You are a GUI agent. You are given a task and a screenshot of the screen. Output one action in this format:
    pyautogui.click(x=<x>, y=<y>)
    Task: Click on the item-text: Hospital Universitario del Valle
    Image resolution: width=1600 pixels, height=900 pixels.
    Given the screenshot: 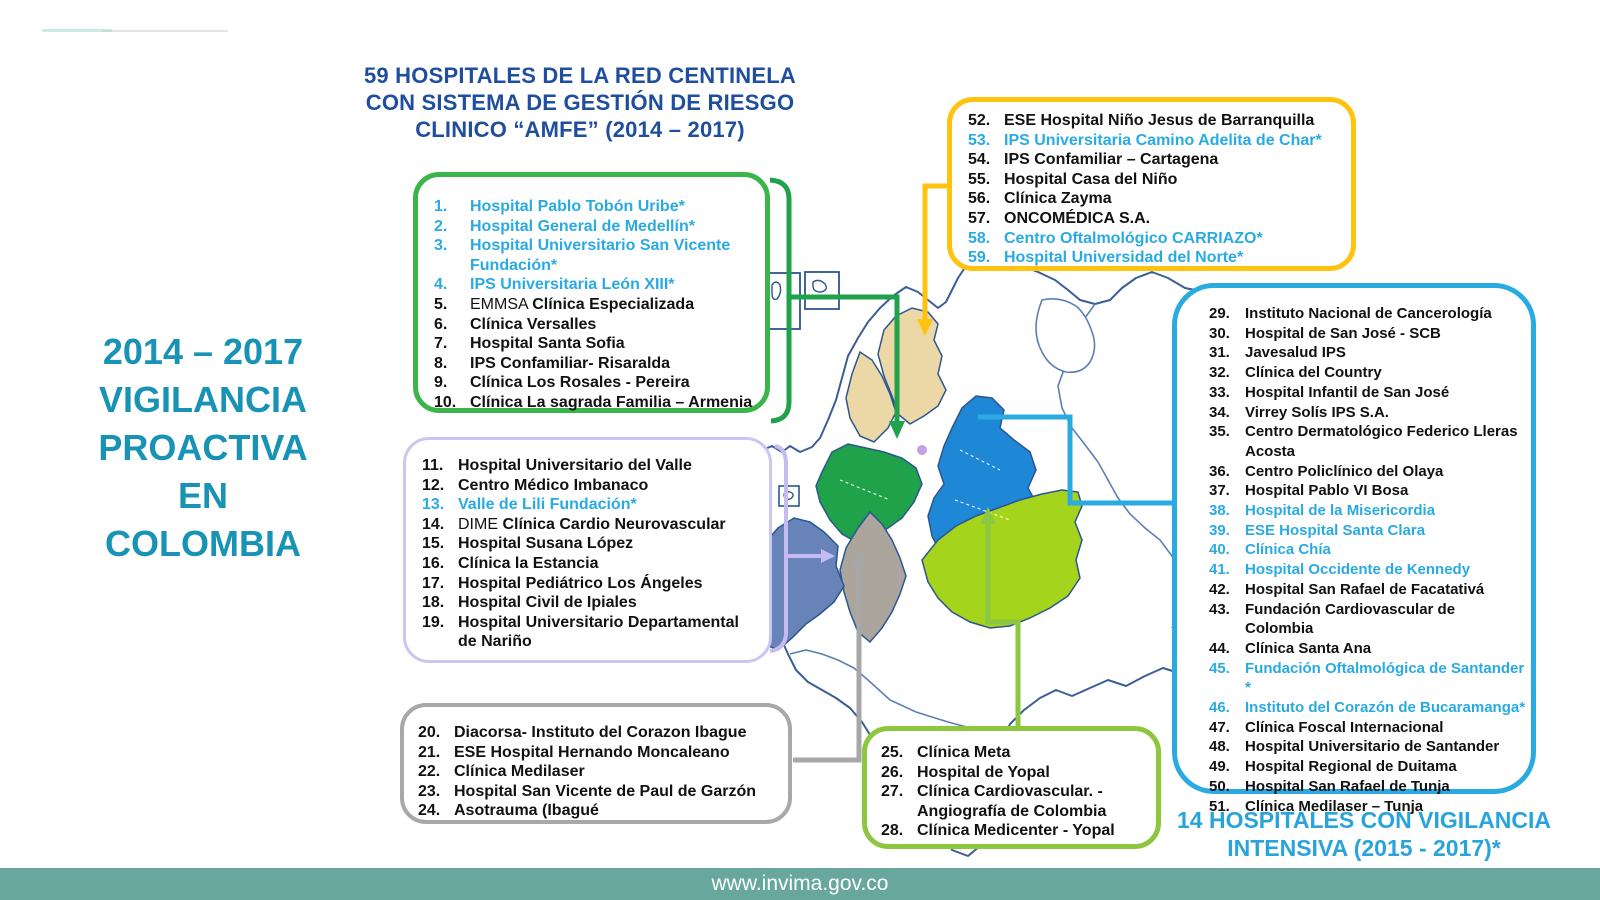 What is the action you would take?
    pyautogui.click(x=575, y=465)
    